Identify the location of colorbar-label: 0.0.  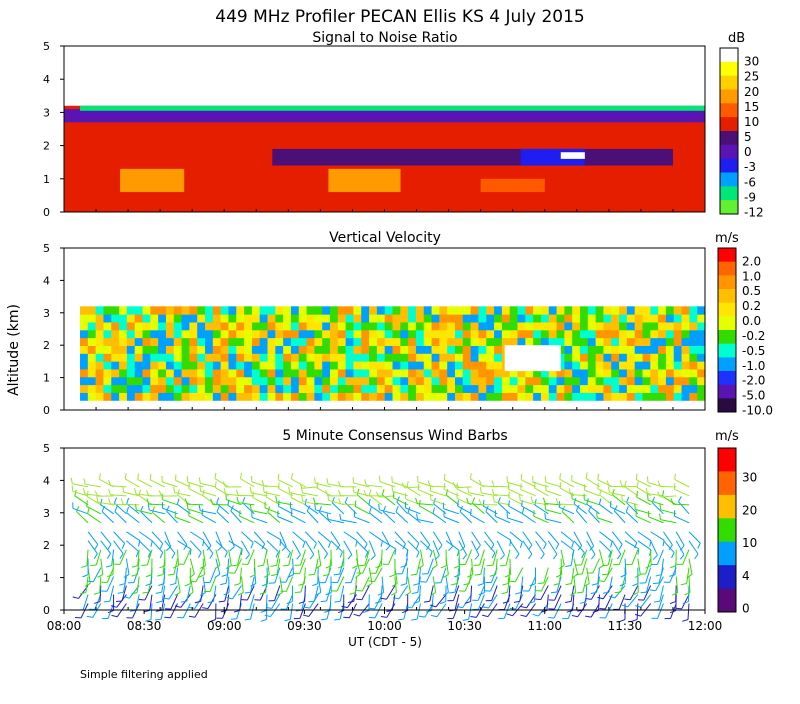
(751, 321).